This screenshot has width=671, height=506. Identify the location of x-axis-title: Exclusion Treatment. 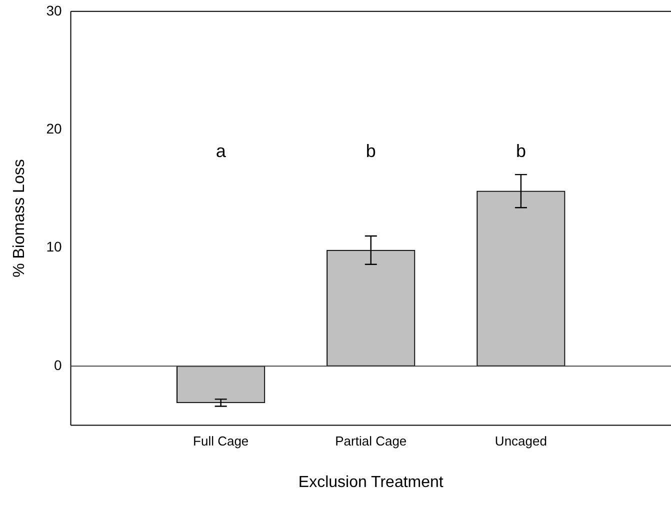
(371, 482).